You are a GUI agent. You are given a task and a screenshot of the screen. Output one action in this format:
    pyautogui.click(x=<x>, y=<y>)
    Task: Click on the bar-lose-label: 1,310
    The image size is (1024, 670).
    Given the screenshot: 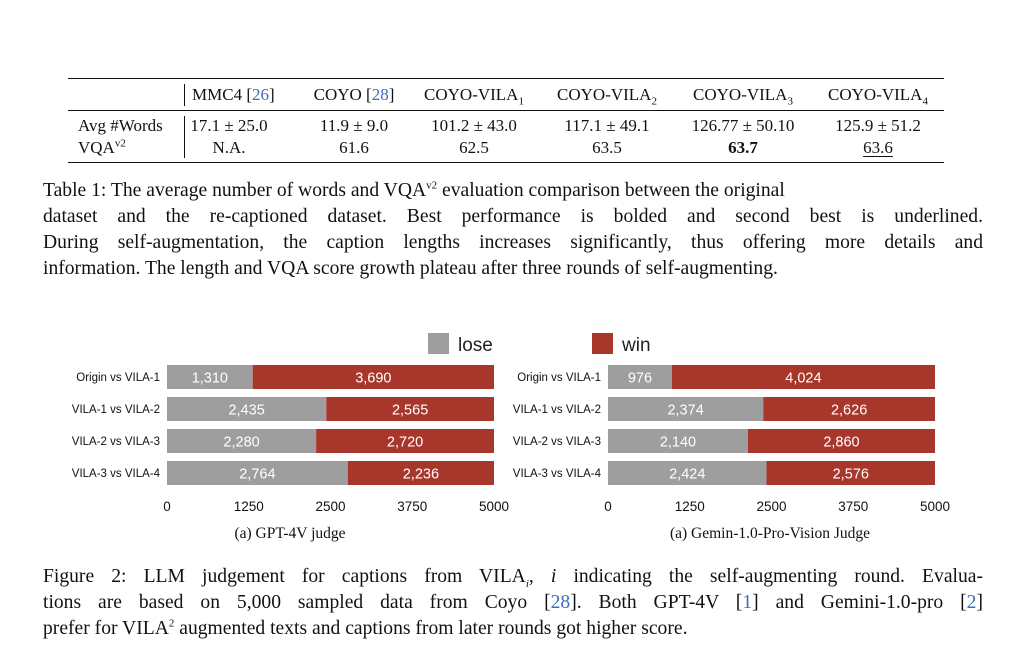 What is the action you would take?
    pyautogui.click(x=210, y=379)
    